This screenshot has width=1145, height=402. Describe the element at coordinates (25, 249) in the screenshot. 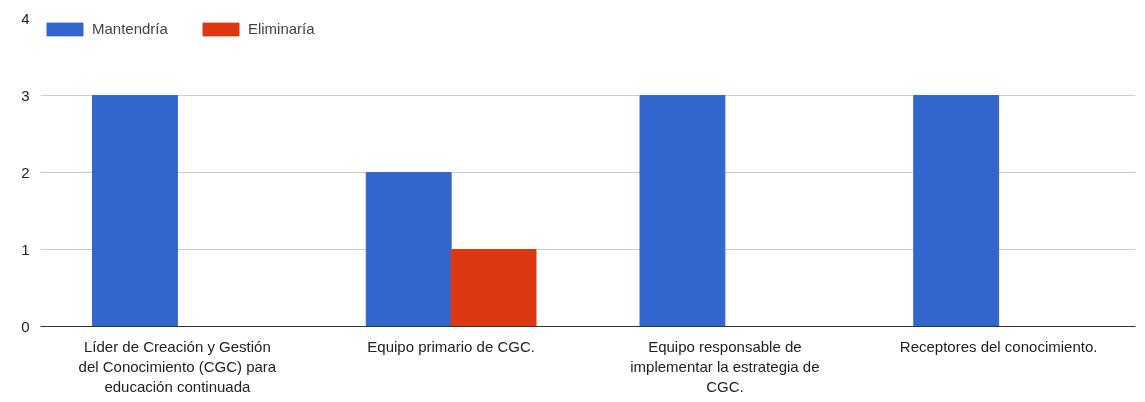

I see `y-tick-label: 1` at that location.